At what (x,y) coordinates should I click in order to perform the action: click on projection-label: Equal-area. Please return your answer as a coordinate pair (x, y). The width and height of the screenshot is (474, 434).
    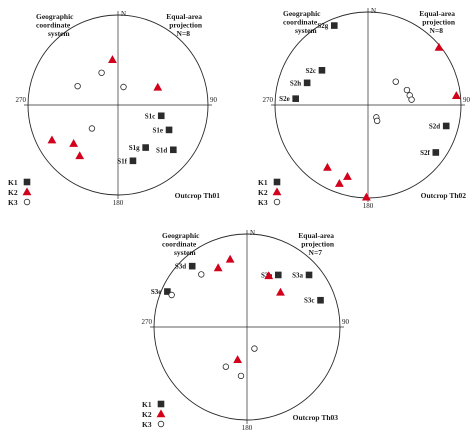
    Looking at the image, I should click on (316, 235).